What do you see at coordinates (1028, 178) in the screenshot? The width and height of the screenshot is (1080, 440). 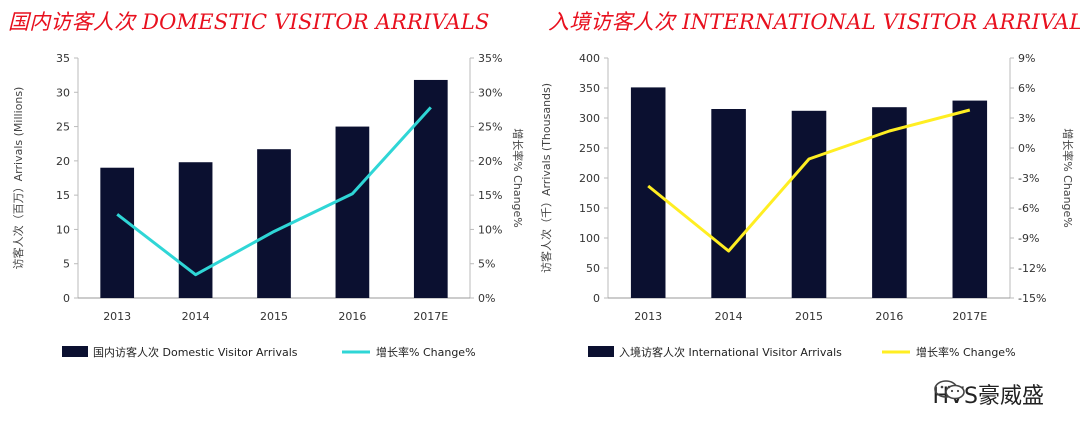 I see `y2-tick-label: -3%` at bounding box center [1028, 178].